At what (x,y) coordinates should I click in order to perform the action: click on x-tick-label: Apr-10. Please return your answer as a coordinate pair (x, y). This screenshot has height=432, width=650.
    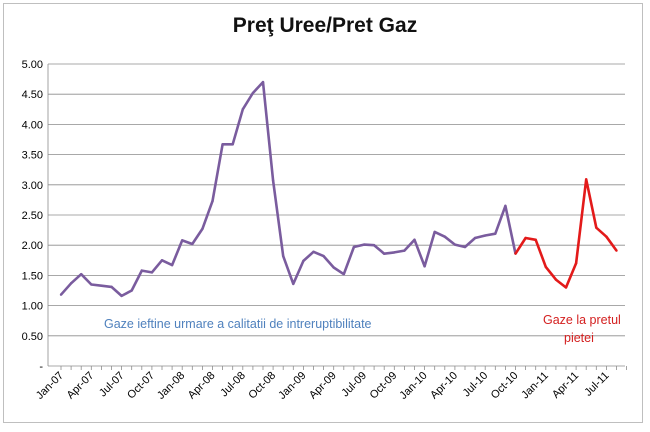
    Looking at the image, I should click on (444, 386).